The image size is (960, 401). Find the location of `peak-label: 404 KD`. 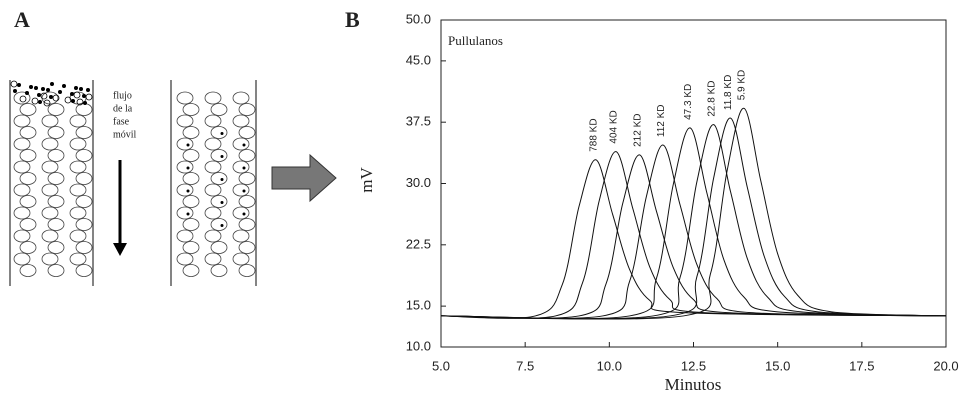

peak-label: 404 KD is located at coordinates (614, 126).